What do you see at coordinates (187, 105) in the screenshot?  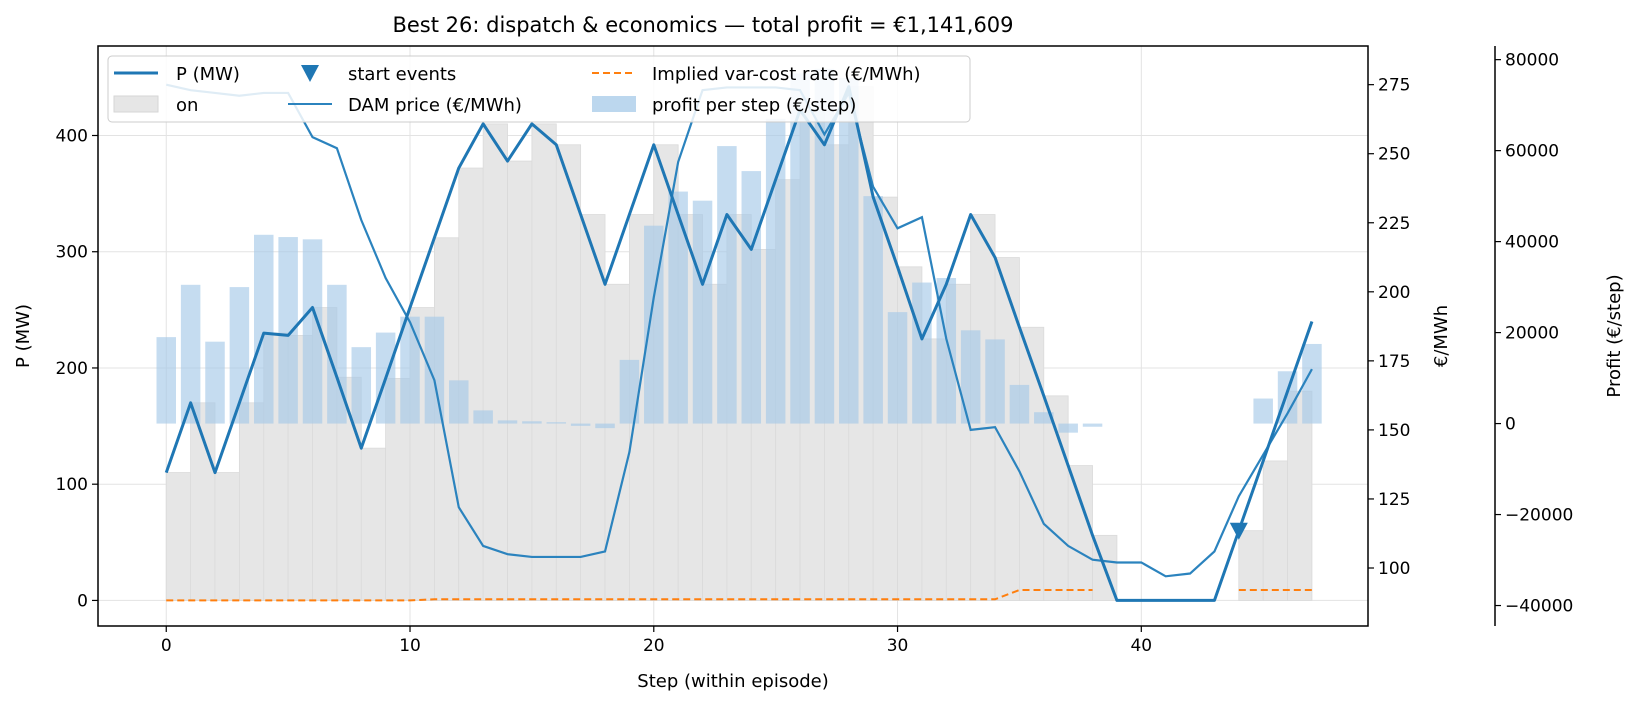 I see `legend-label-on: on` at bounding box center [187, 105].